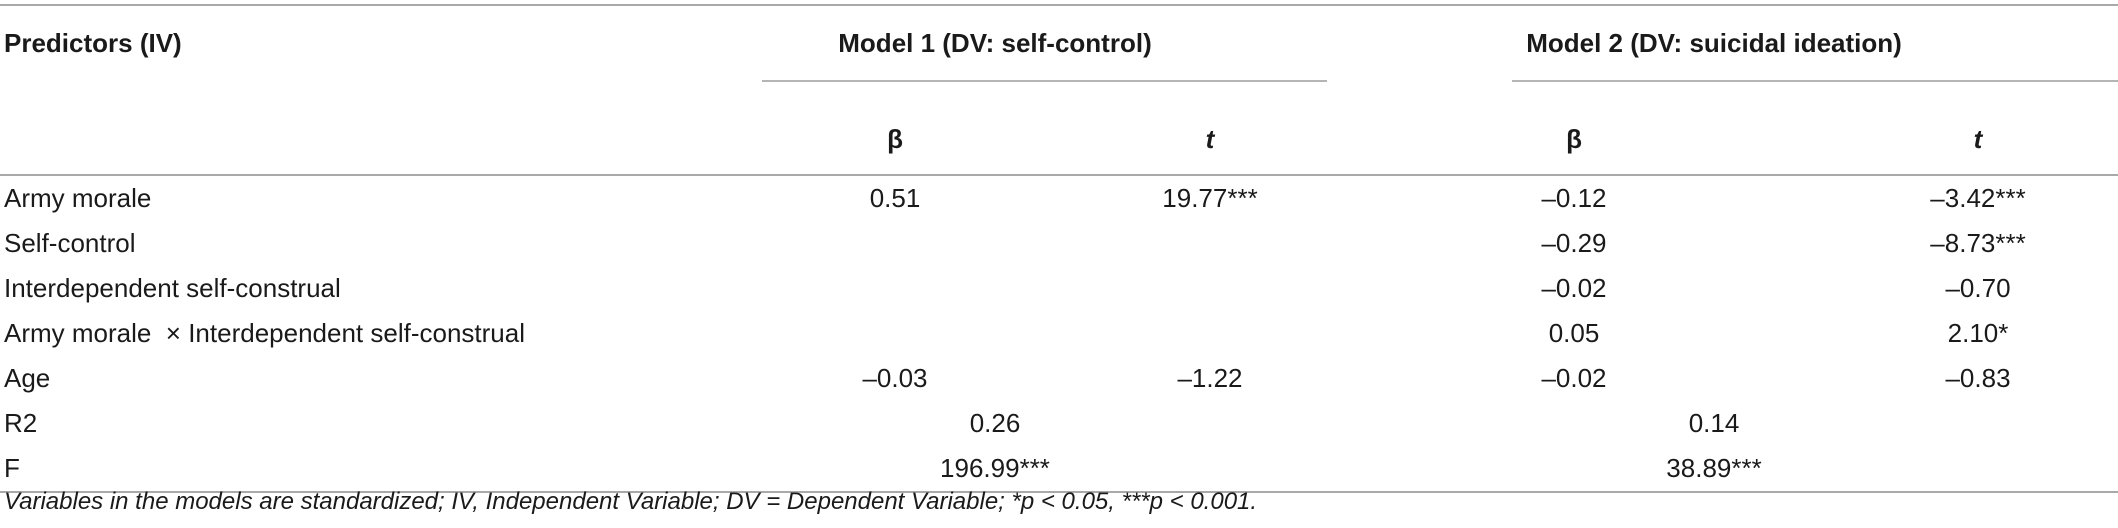 This screenshot has height=528, width=2118. I want to click on m2-beta-cell: –0.29, so click(1574, 243).